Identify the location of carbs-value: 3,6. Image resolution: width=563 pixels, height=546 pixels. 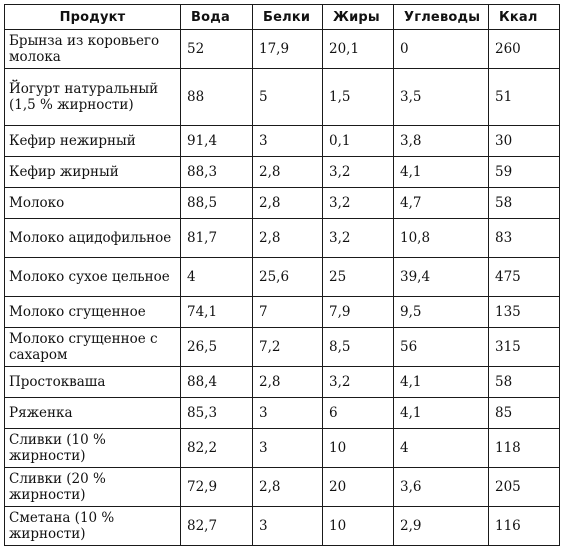
(441, 487).